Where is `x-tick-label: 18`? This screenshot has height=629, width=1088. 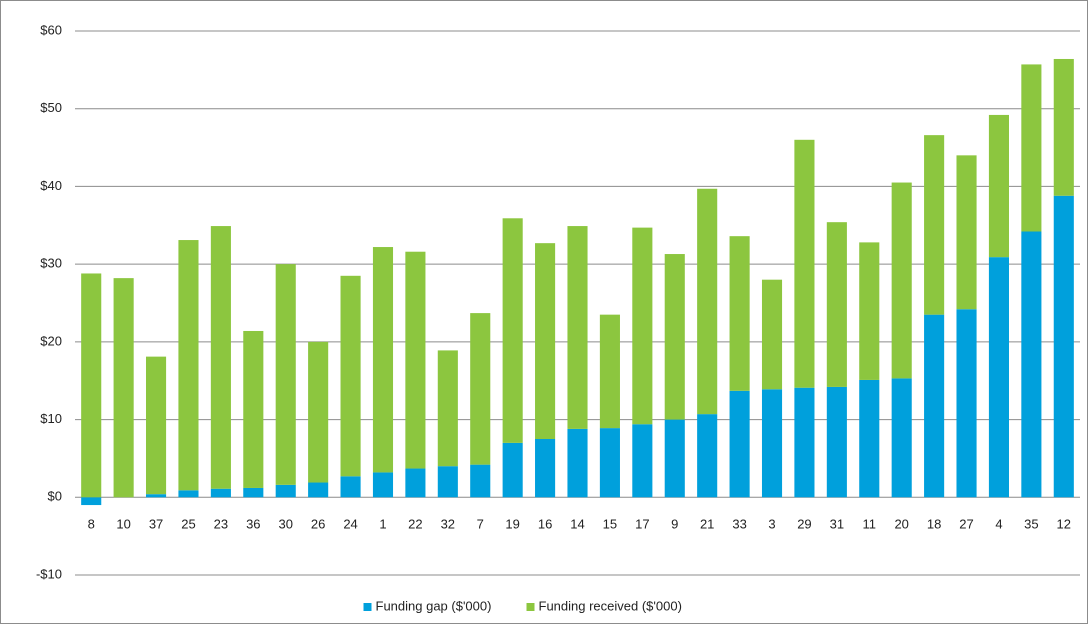 x-tick-label: 18 is located at coordinates (934, 524).